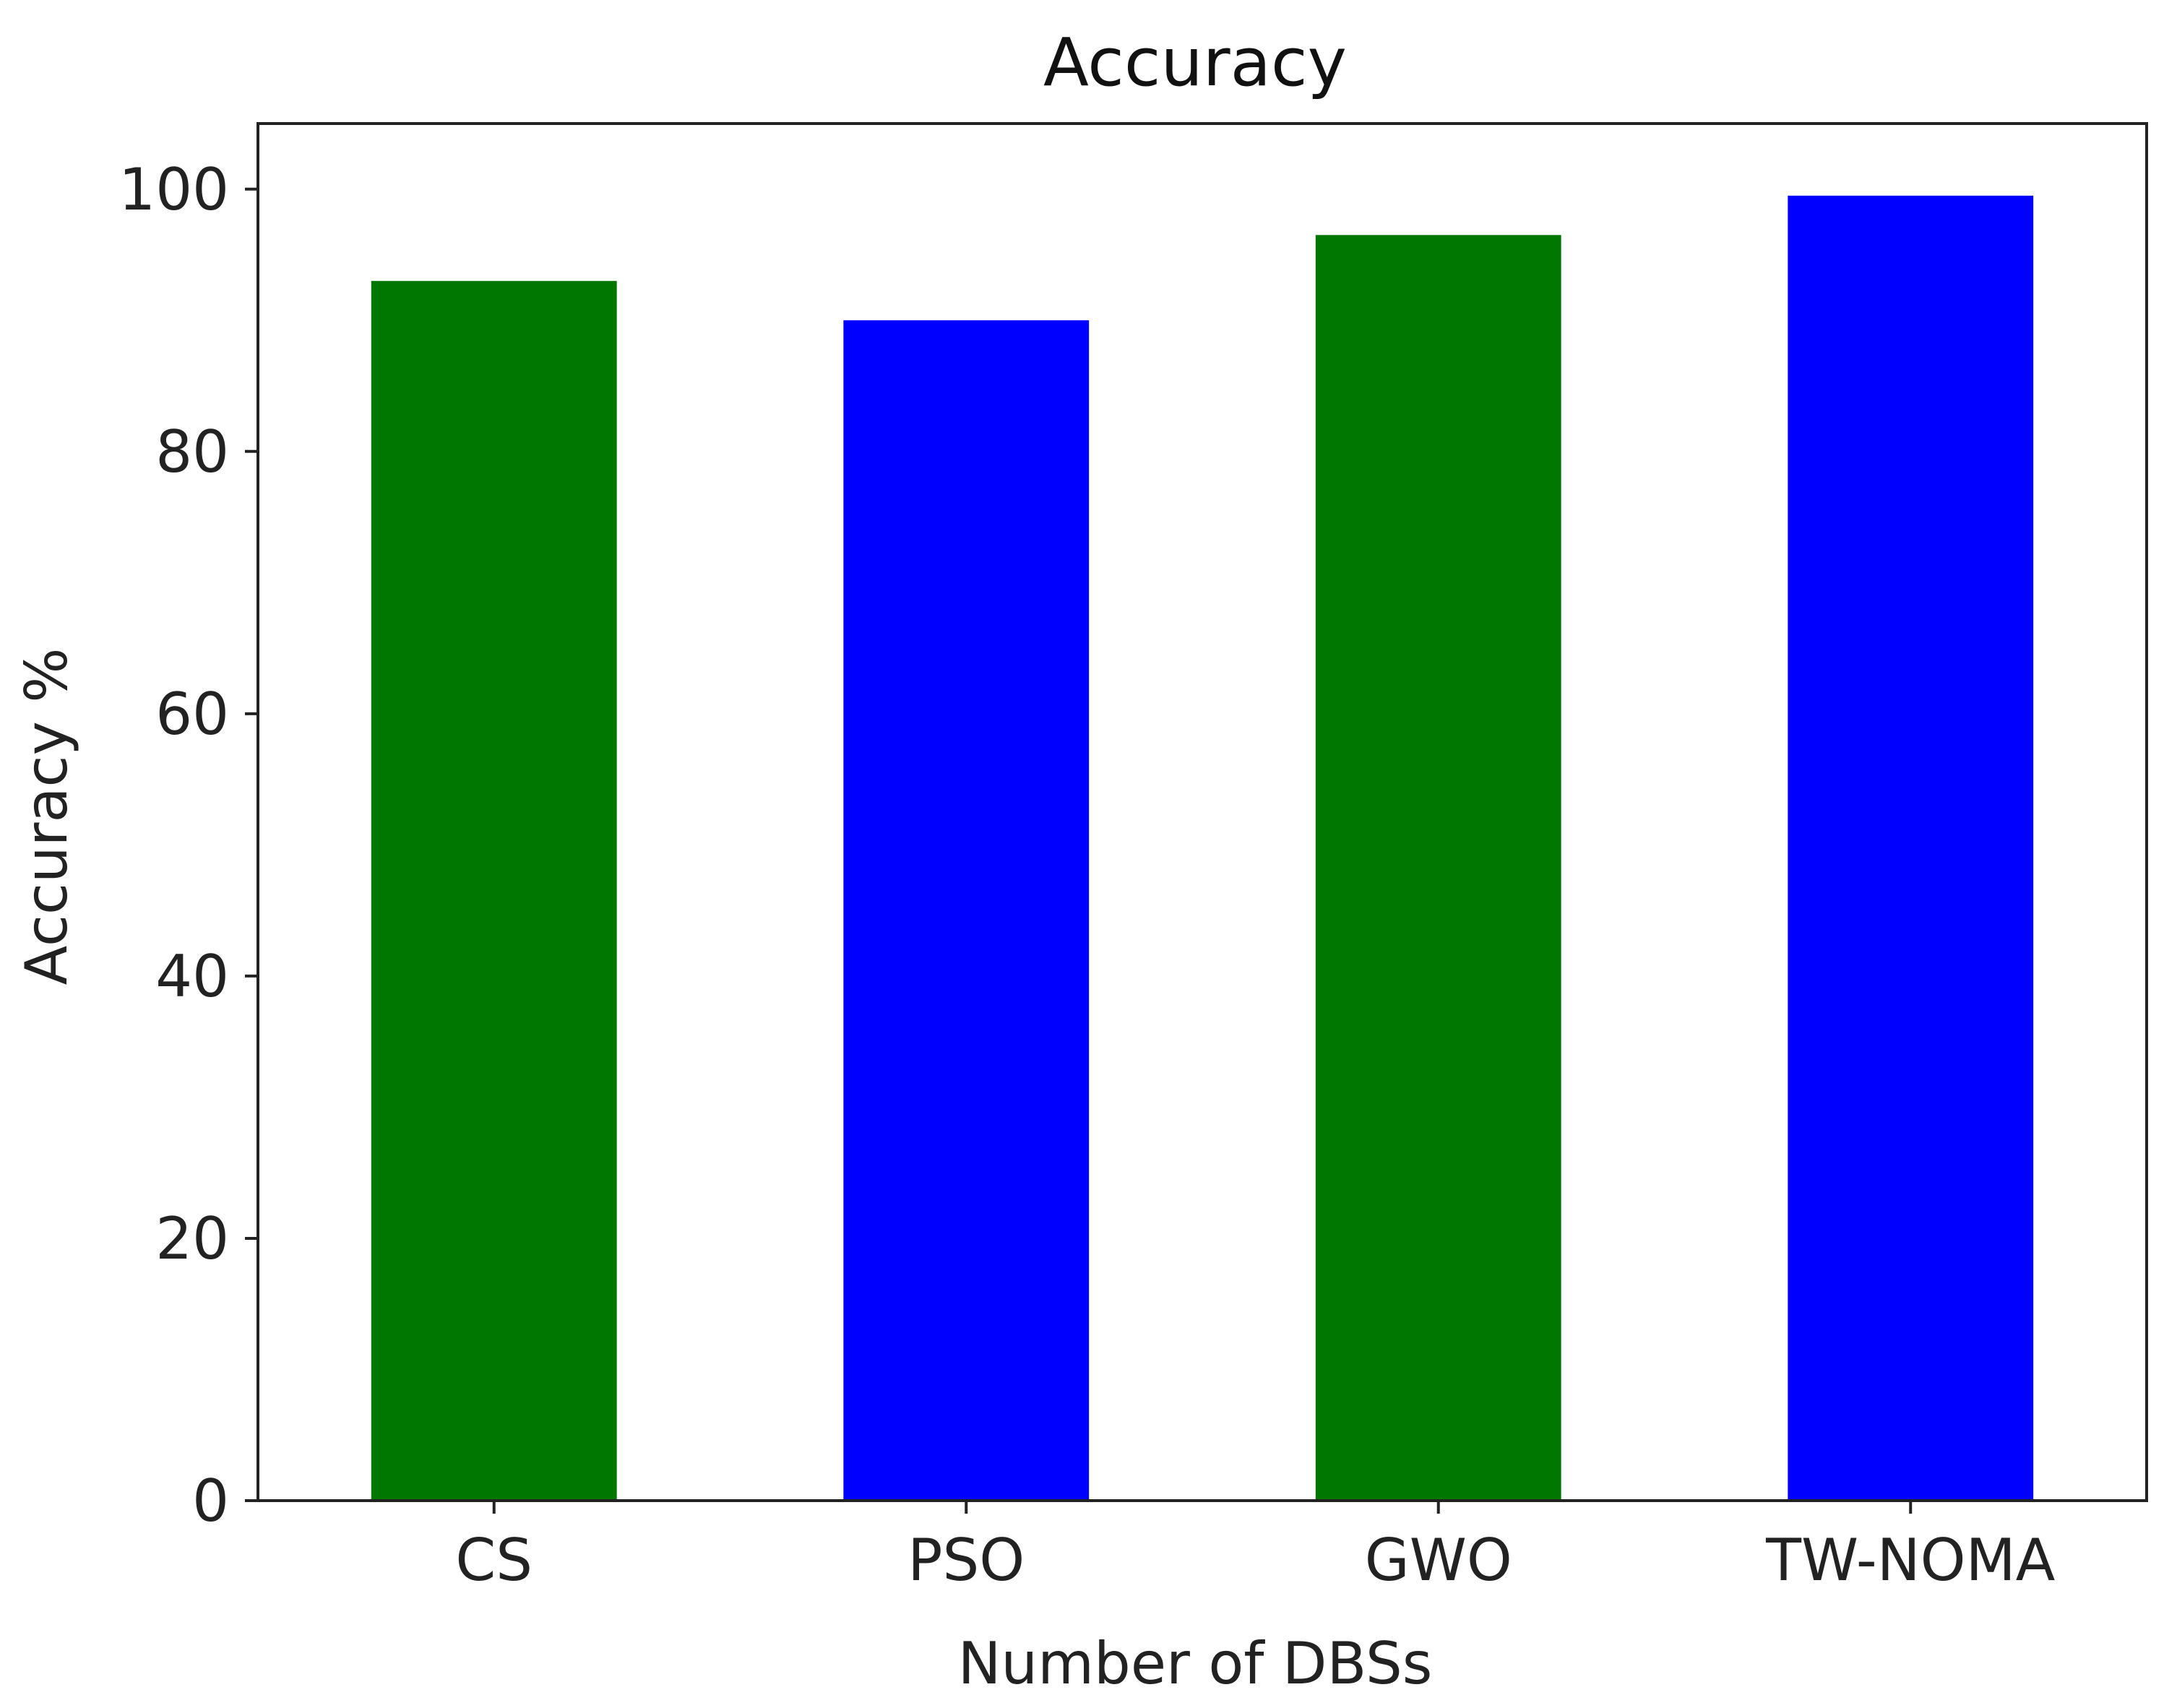  Describe the element at coordinates (1910, 1560) in the screenshot. I see `x-tick-label: TW-NOMA` at that location.